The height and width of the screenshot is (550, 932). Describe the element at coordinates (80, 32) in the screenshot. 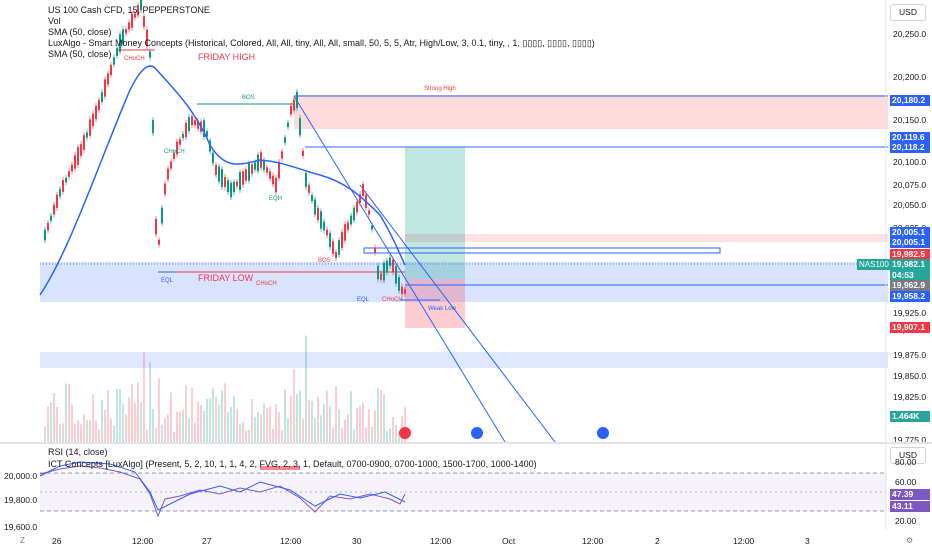

I see `indicator-sma: SMA (50, close)` at that location.